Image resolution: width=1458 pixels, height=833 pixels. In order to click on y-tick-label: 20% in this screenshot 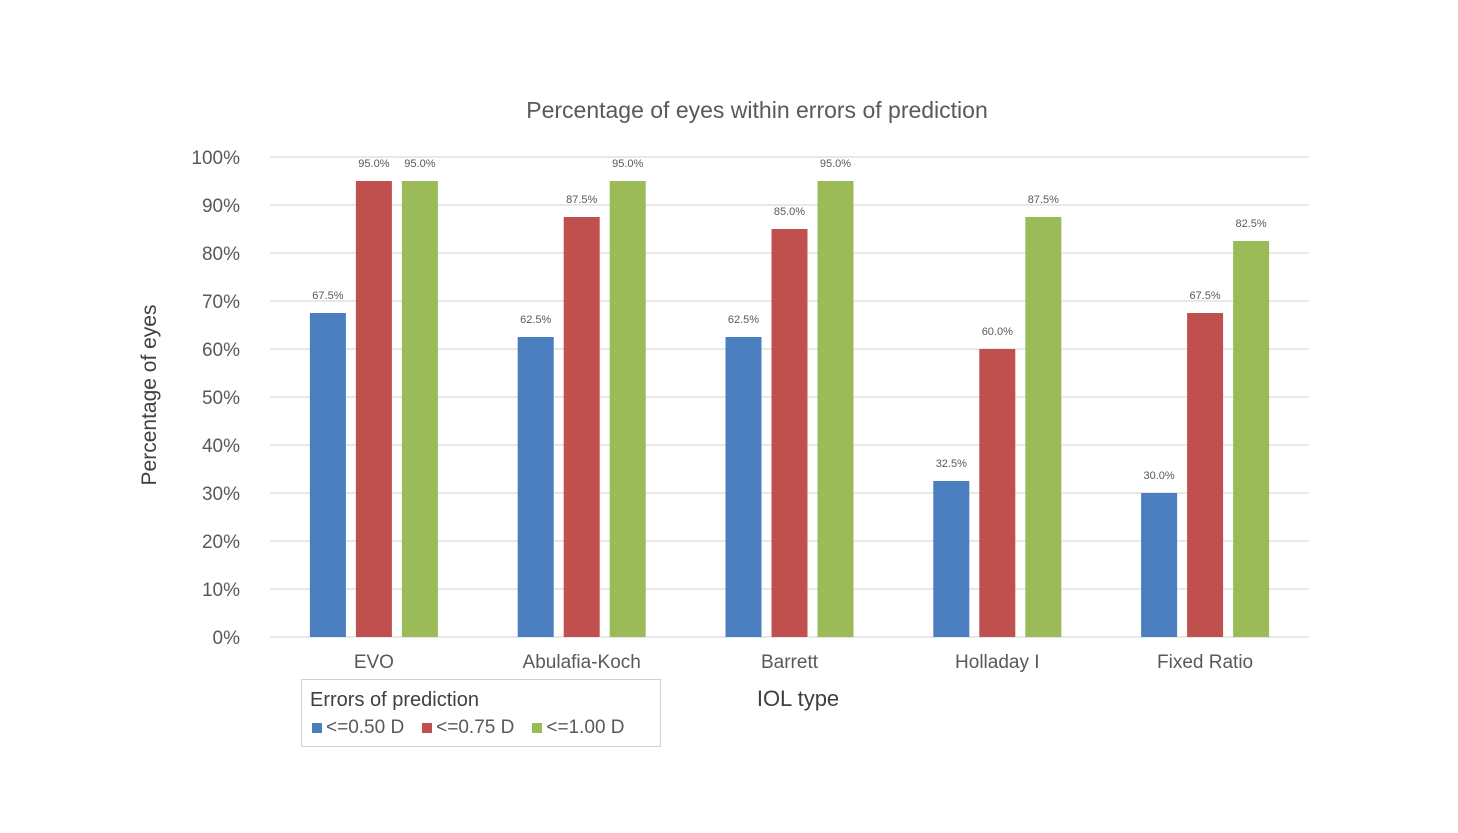, I will do `click(221, 542)`.